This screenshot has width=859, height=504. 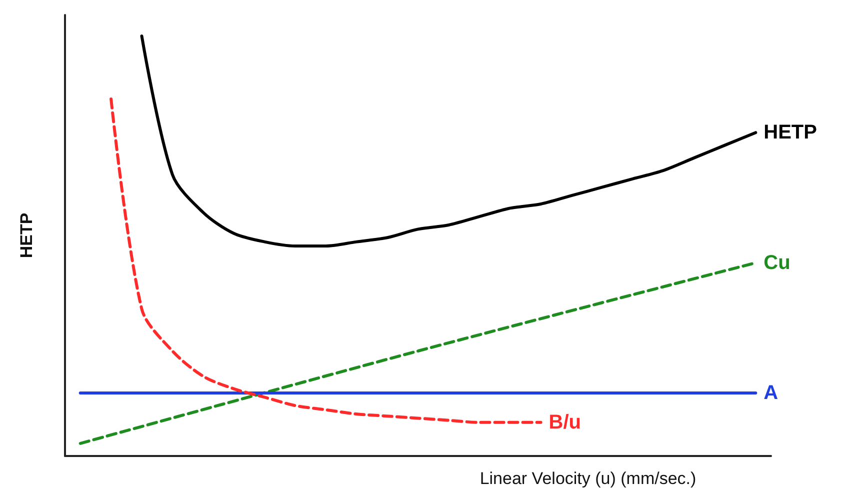 I want to click on series-label: Cu, so click(x=777, y=263).